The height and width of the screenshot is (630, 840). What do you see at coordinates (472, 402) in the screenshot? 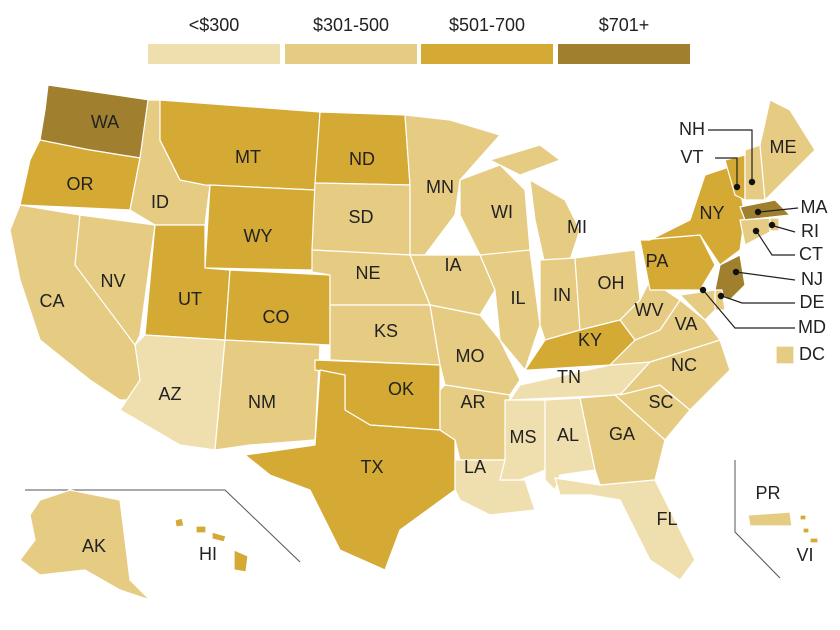
I see `state-label: AR` at bounding box center [472, 402].